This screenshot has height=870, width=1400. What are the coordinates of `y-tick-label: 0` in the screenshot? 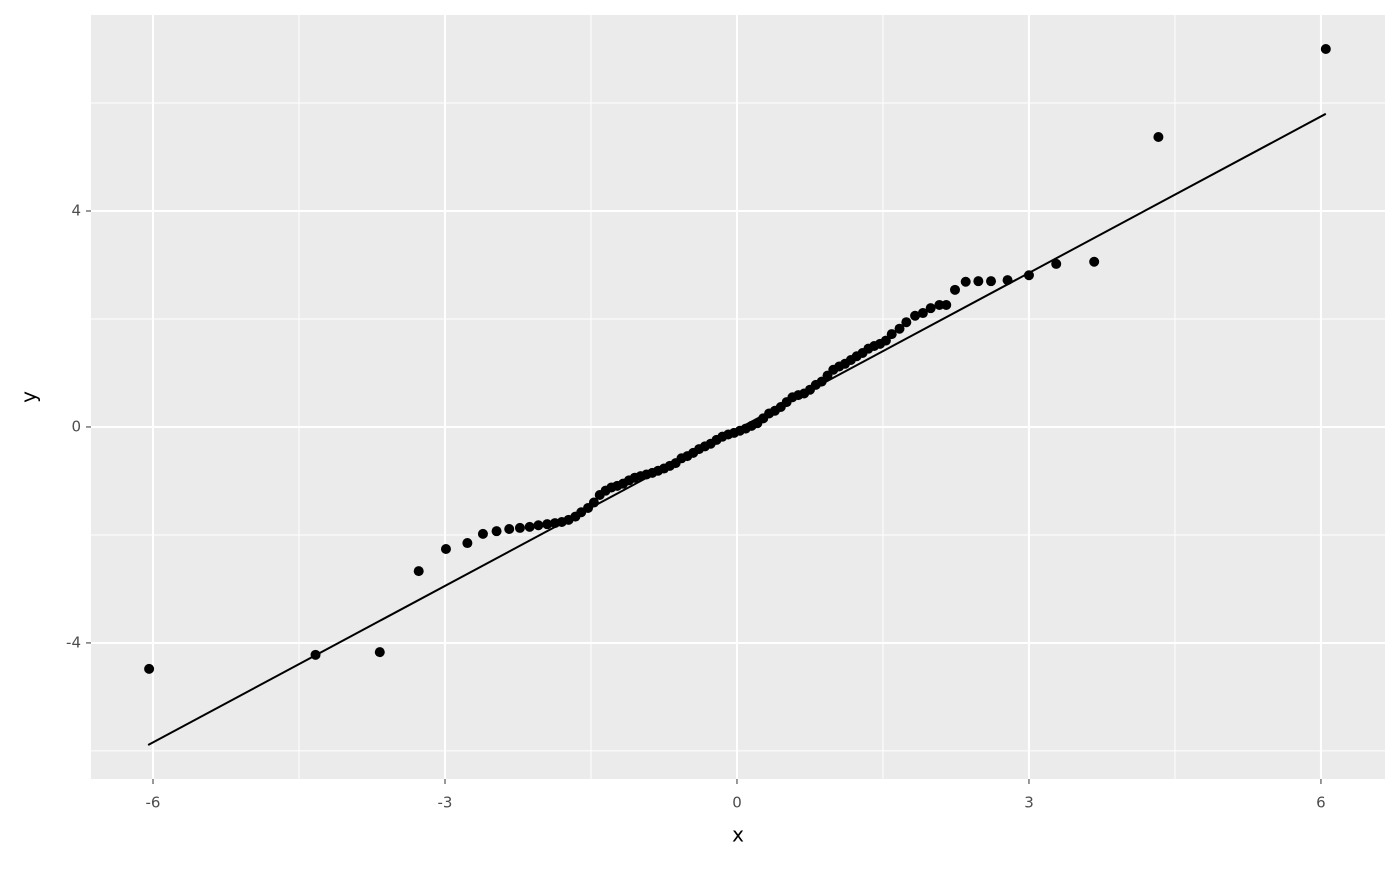 It's located at (76, 426).